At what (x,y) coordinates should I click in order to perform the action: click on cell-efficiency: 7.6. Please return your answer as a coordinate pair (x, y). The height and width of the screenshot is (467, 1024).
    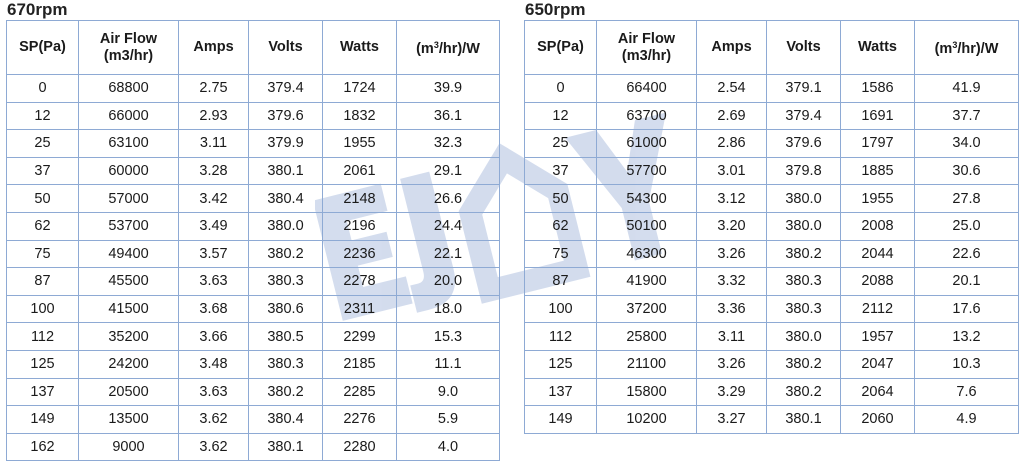
    Looking at the image, I should click on (966, 392).